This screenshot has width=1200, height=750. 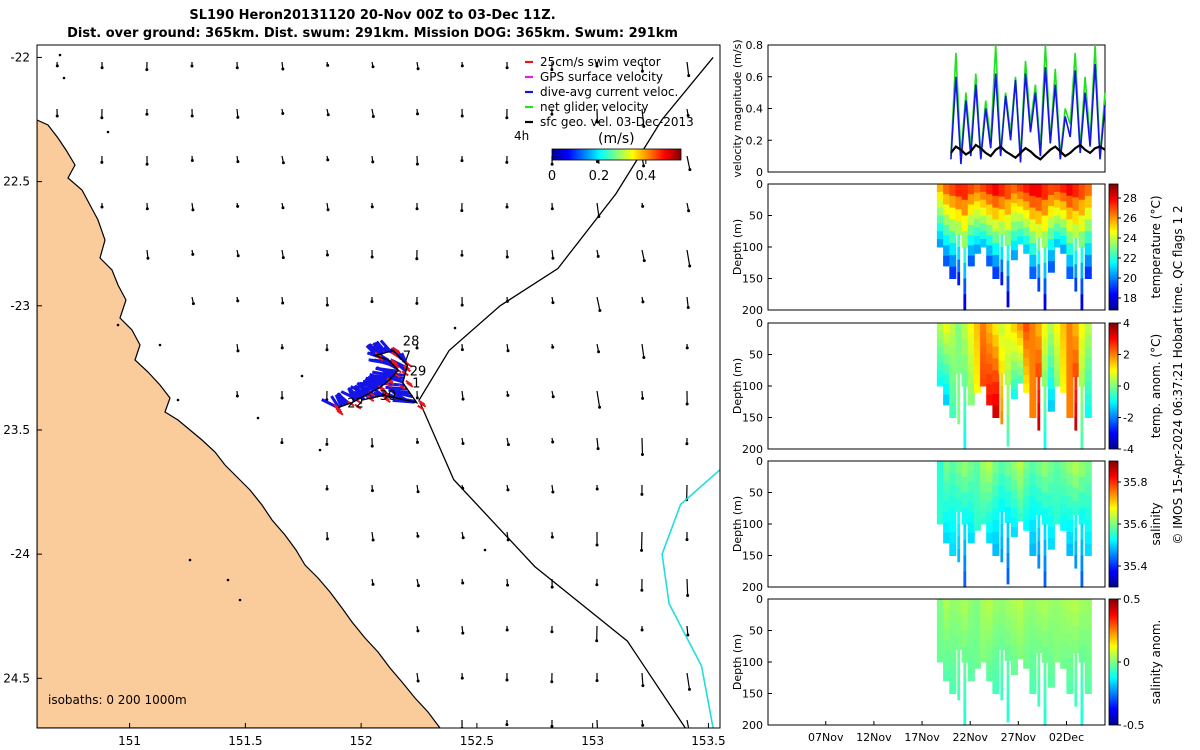 I want to click on section-colorbar-tick-label: 4, so click(x=1126, y=323).